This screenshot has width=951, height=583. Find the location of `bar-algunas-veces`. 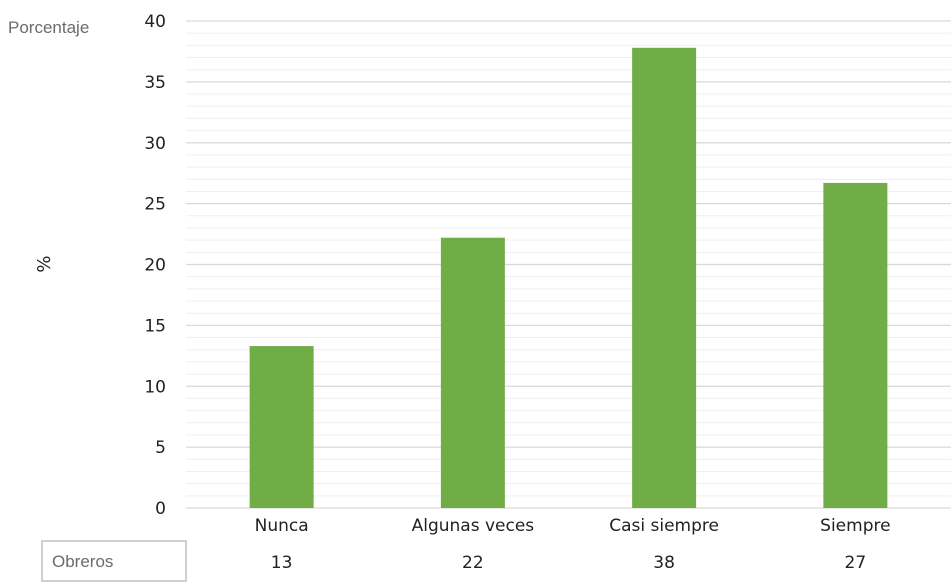

bar-algunas-veces is located at coordinates (472, 372).